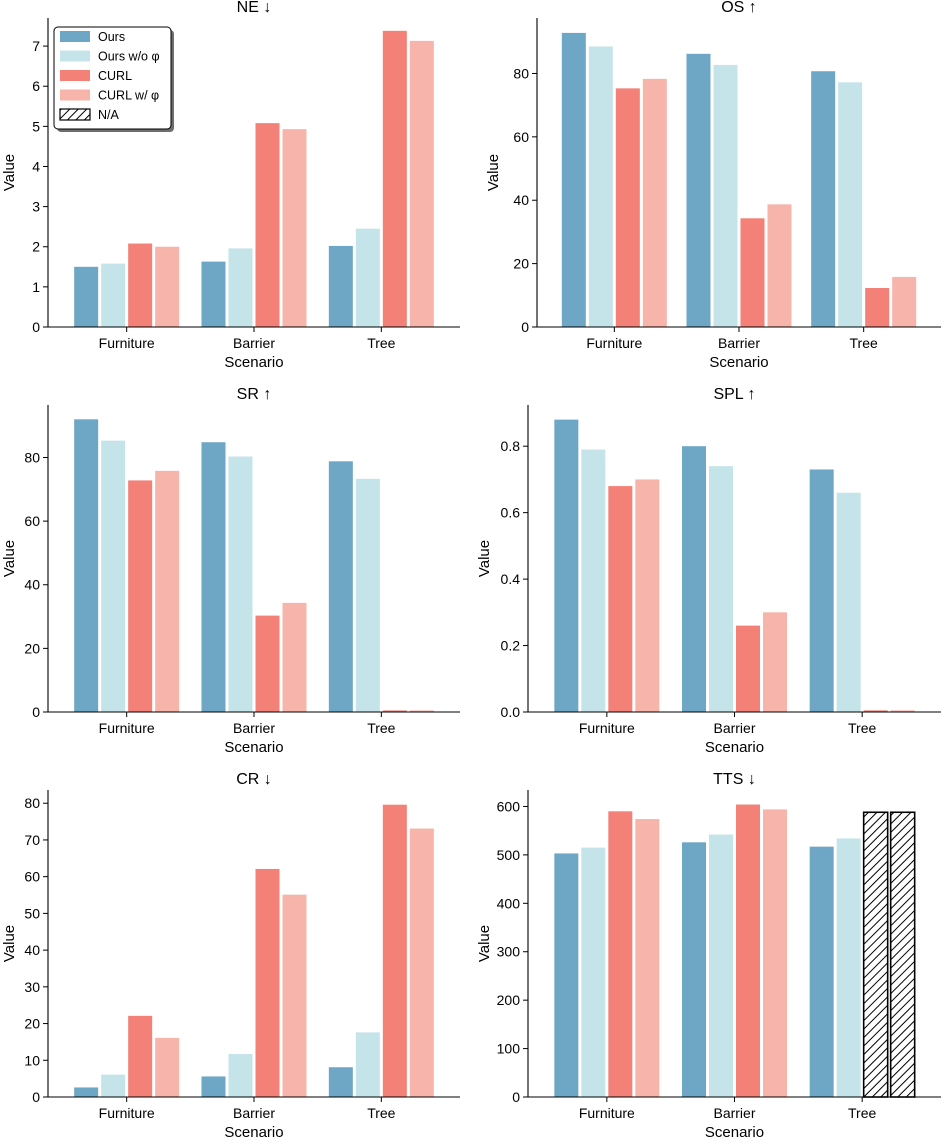  Describe the element at coordinates (367, 277) in the screenshot. I see `bar-ne-tree-ours-w-o` at that location.